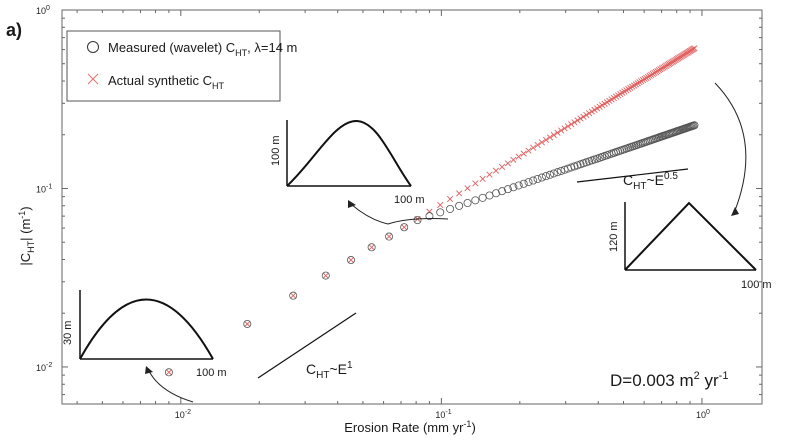 This screenshot has height=442, width=787. What do you see at coordinates (443, 414) in the screenshot?
I see `x-tick-label: 10⁻¹` at bounding box center [443, 414].